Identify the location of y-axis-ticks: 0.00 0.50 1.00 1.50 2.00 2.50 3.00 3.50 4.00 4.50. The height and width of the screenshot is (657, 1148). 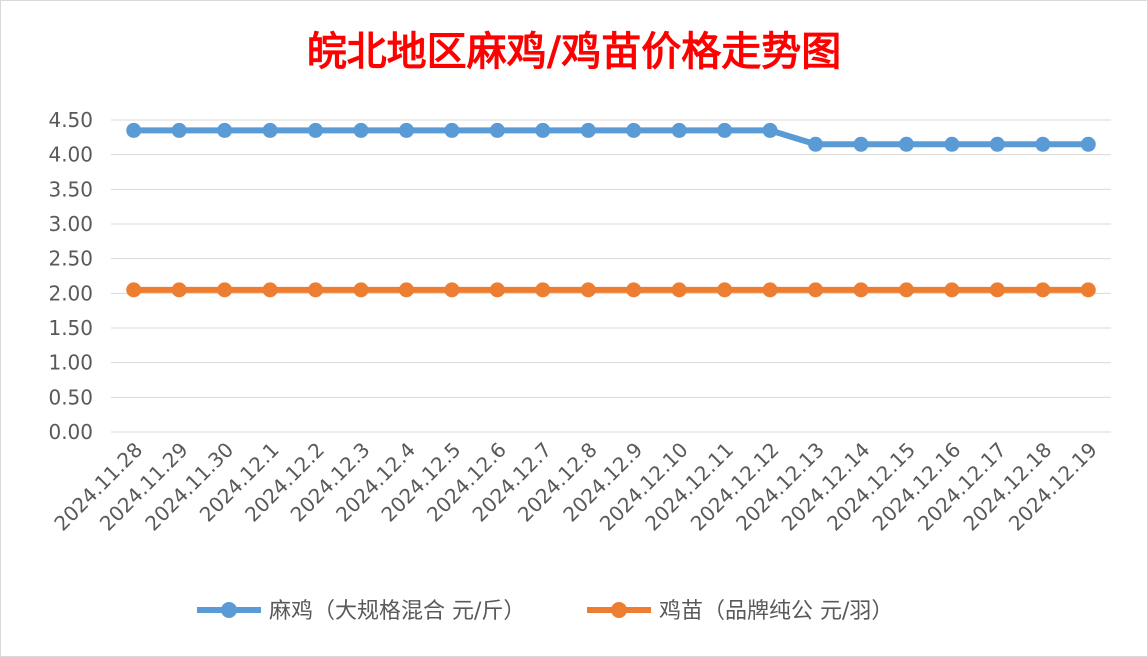
(70, 276).